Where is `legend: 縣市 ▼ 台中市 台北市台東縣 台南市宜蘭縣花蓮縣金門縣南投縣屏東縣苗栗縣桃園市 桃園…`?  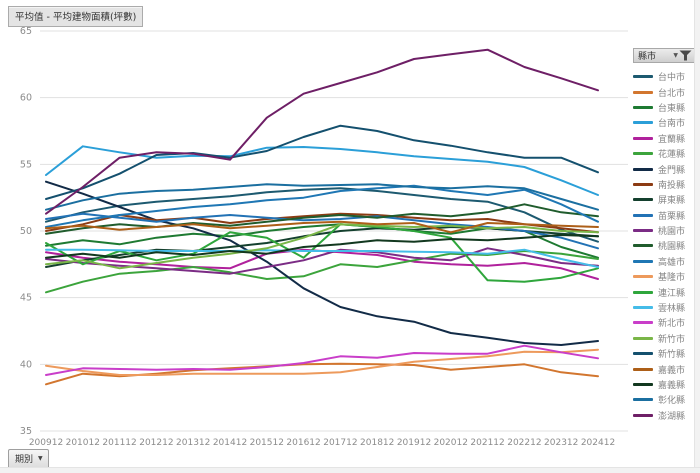 legend: 縣市 ▼ 台中市 台北市台東縣 台南市宜蘭縣花蓮縣金門縣南投縣屏東縣苗栗縣桃園市 桃園… is located at coordinates (664, 235).